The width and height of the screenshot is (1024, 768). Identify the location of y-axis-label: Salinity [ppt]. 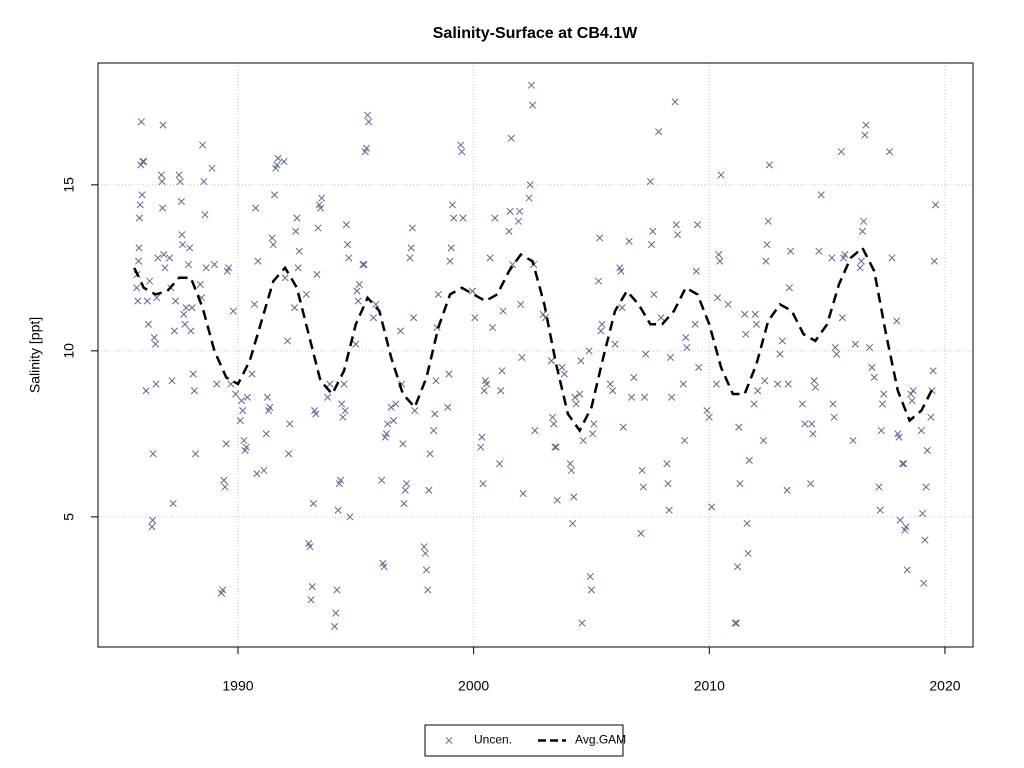
(35, 355).